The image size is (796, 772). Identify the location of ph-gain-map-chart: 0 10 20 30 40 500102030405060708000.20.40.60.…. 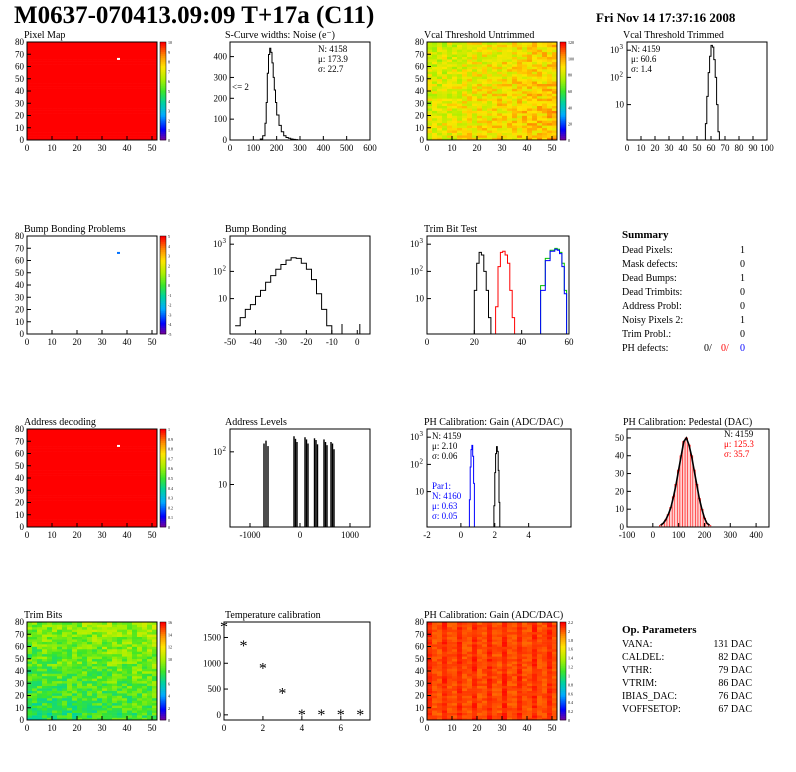
(494, 675).